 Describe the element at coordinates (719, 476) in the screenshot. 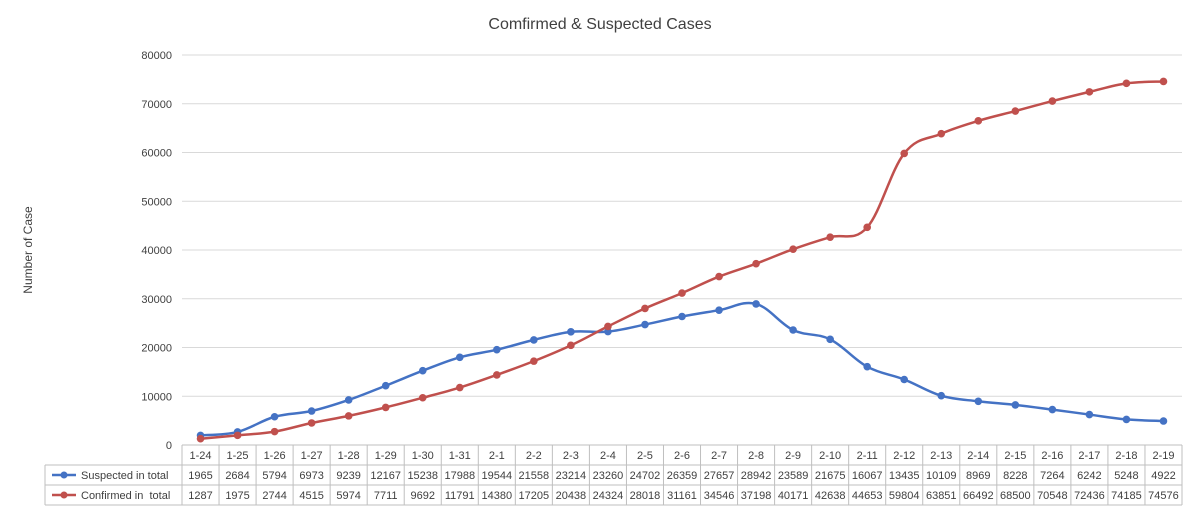

I see `data-label: 27657` at that location.